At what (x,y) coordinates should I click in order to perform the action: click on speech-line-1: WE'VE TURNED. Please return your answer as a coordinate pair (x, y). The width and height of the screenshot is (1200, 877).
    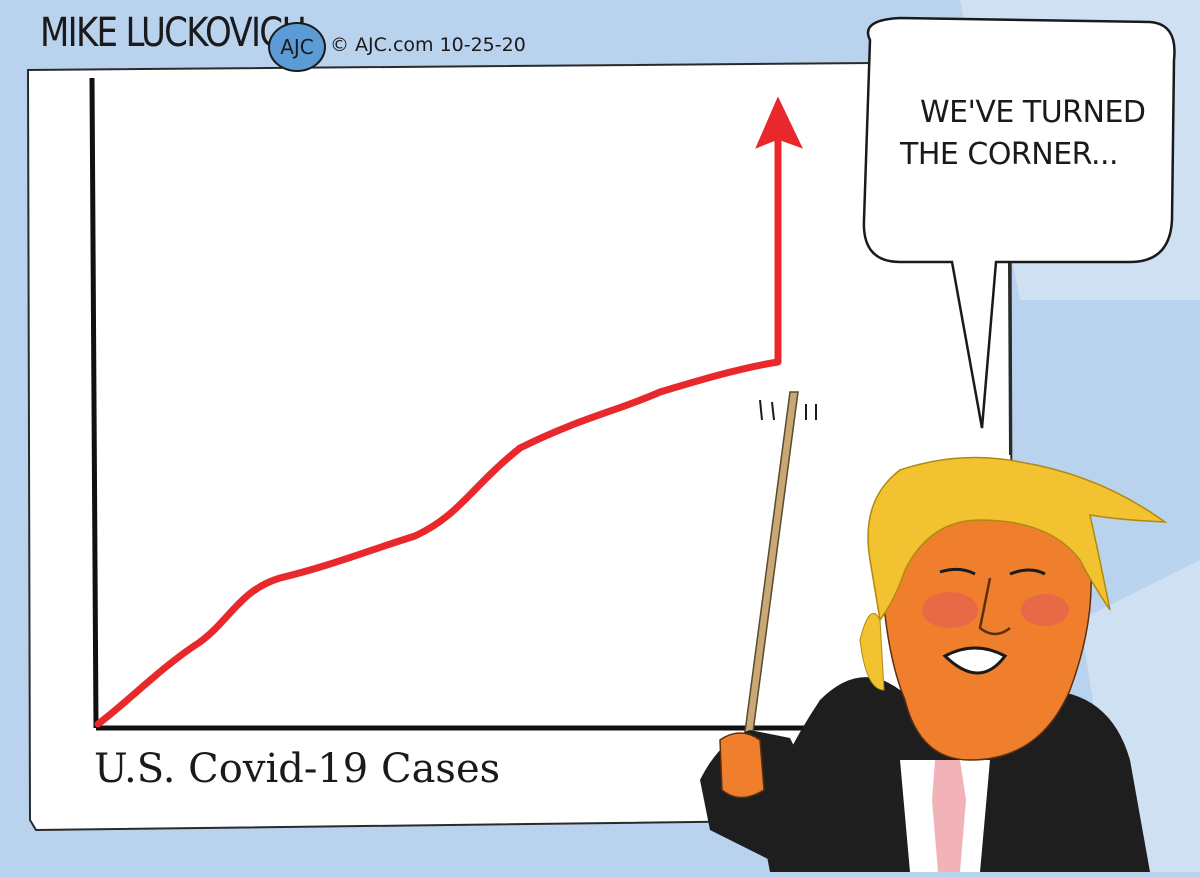
    Looking at the image, I should click on (1033, 112).